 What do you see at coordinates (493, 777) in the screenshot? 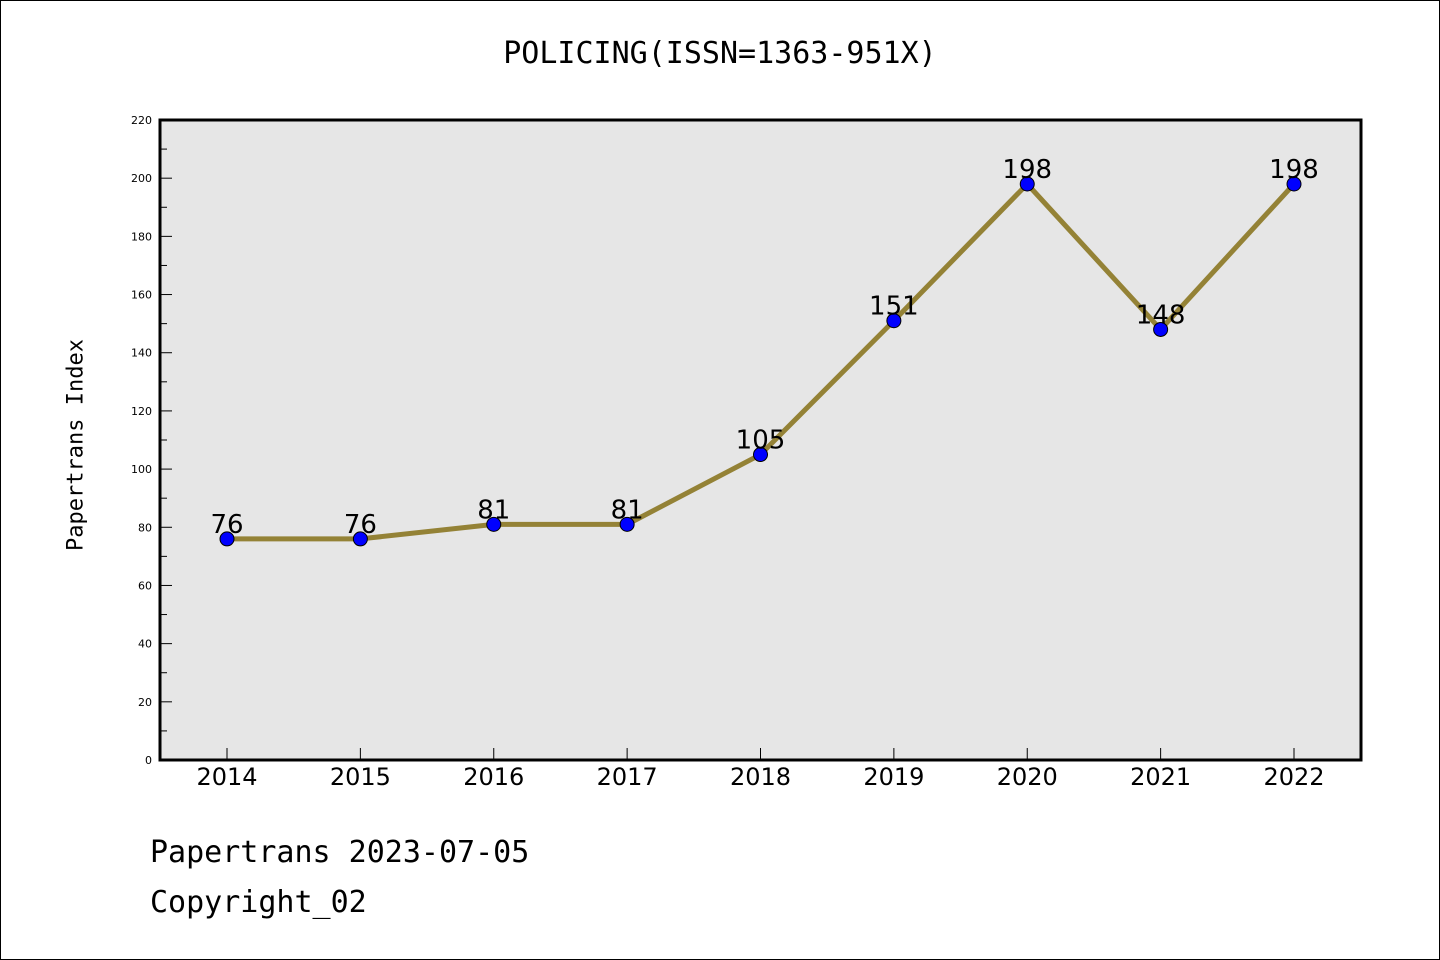
I see `x-tick-label: 2016` at bounding box center [493, 777].